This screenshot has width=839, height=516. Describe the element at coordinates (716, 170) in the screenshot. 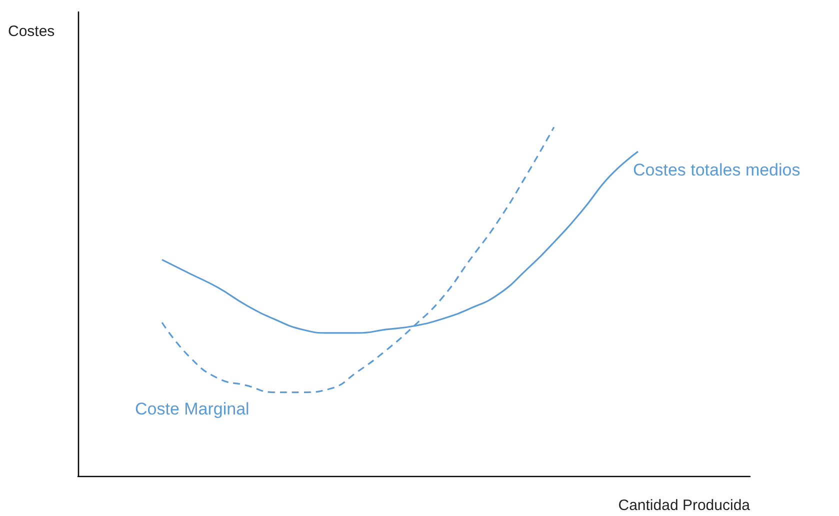

I see `series-label: Costes totales medios` at that location.